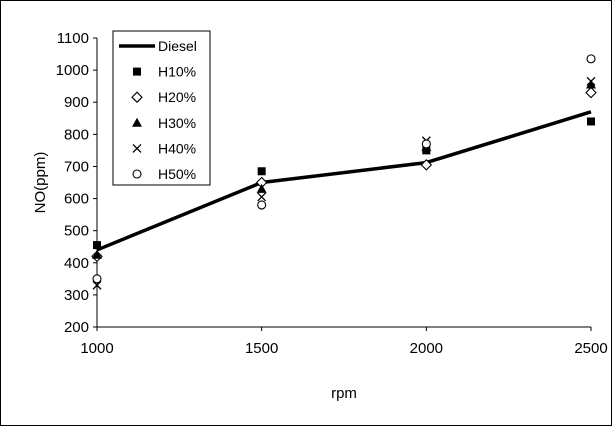 This screenshot has height=428, width=614. What do you see at coordinates (177, 46) in the screenshot?
I see `legend-label-diesel: Diesel` at bounding box center [177, 46].